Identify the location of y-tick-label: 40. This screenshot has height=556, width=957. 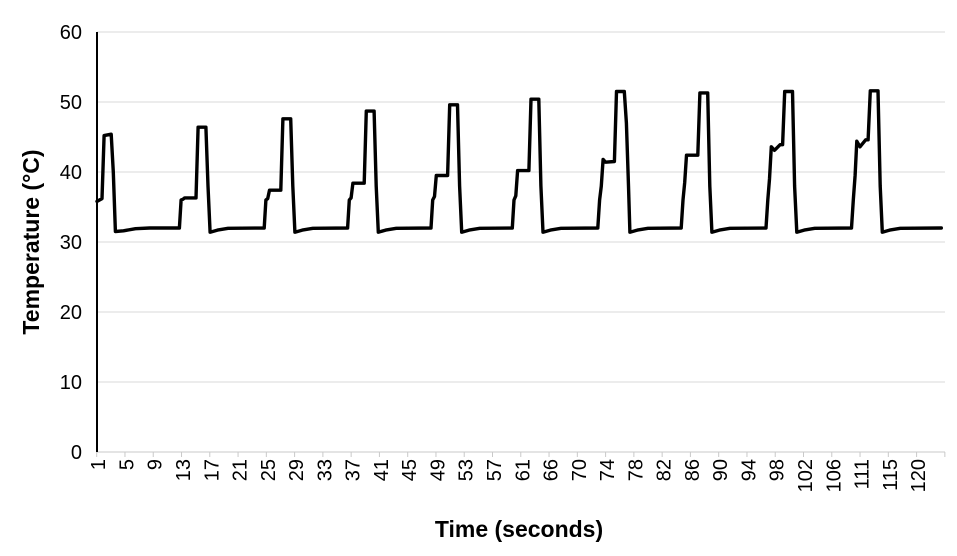
(71, 173).